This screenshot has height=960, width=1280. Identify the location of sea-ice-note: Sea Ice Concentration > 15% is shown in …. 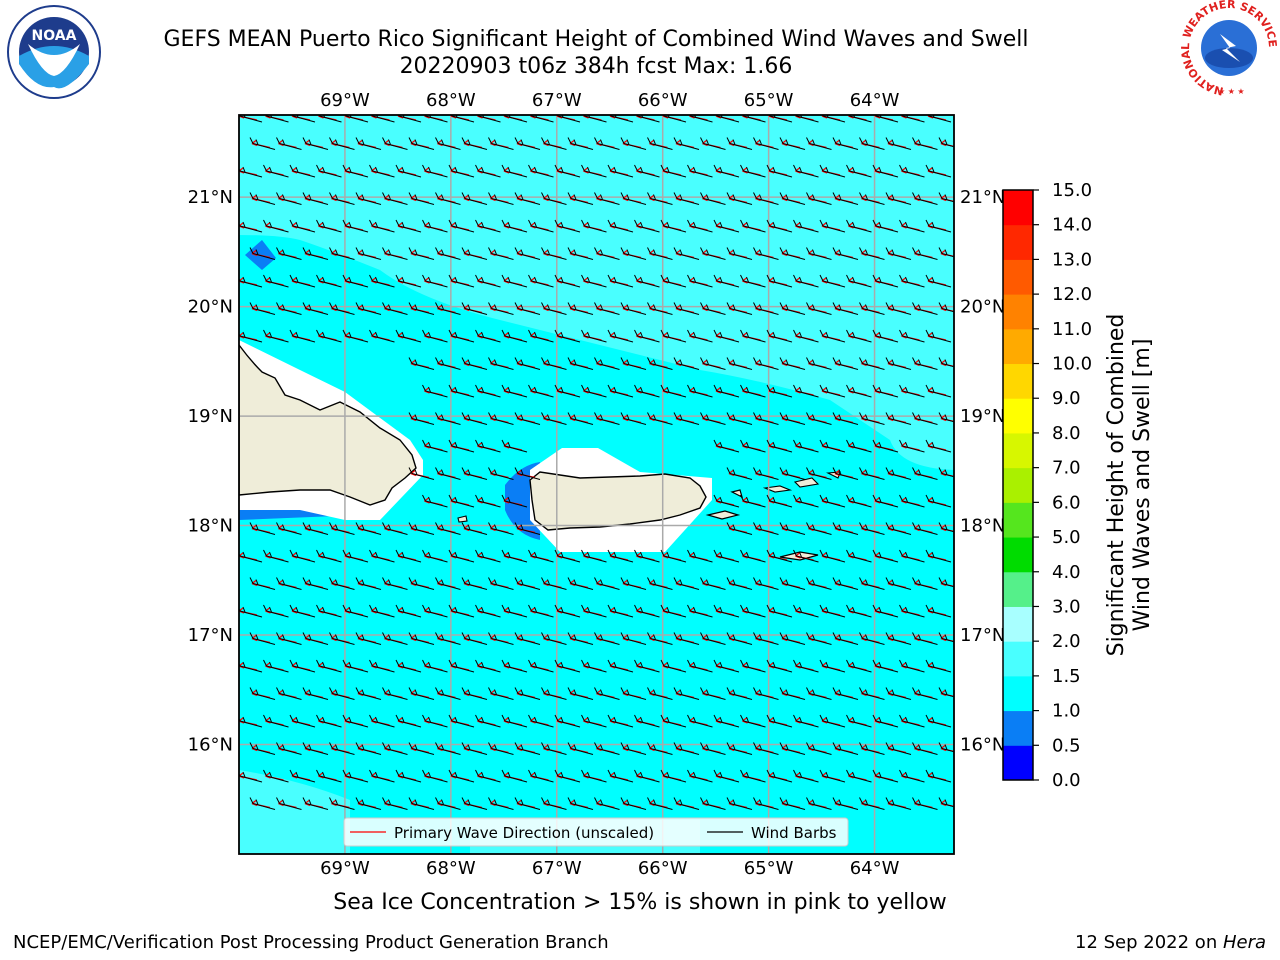
(640, 902).